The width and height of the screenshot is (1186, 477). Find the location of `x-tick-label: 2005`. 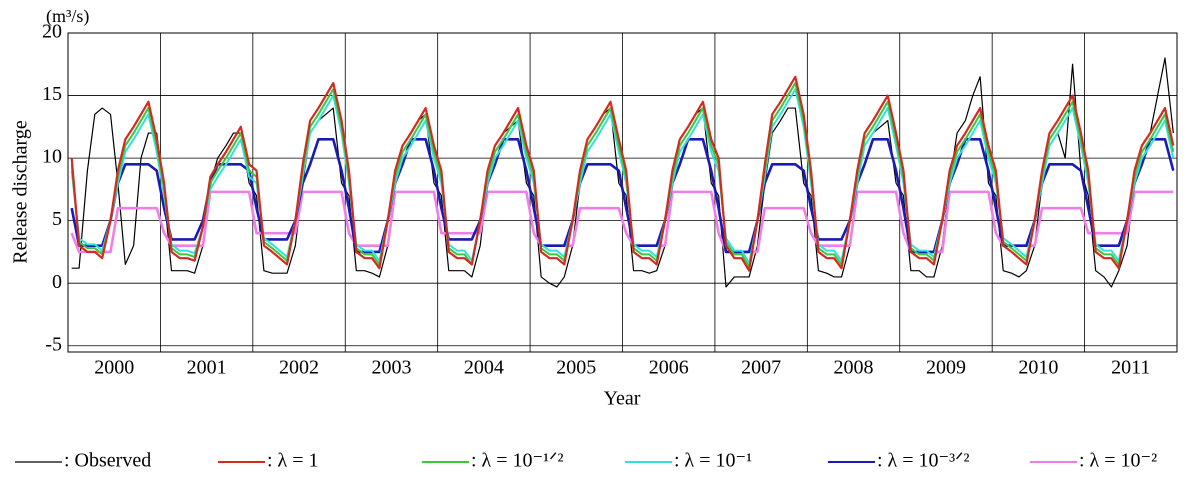

x-tick-label: 2005 is located at coordinates (576, 368).